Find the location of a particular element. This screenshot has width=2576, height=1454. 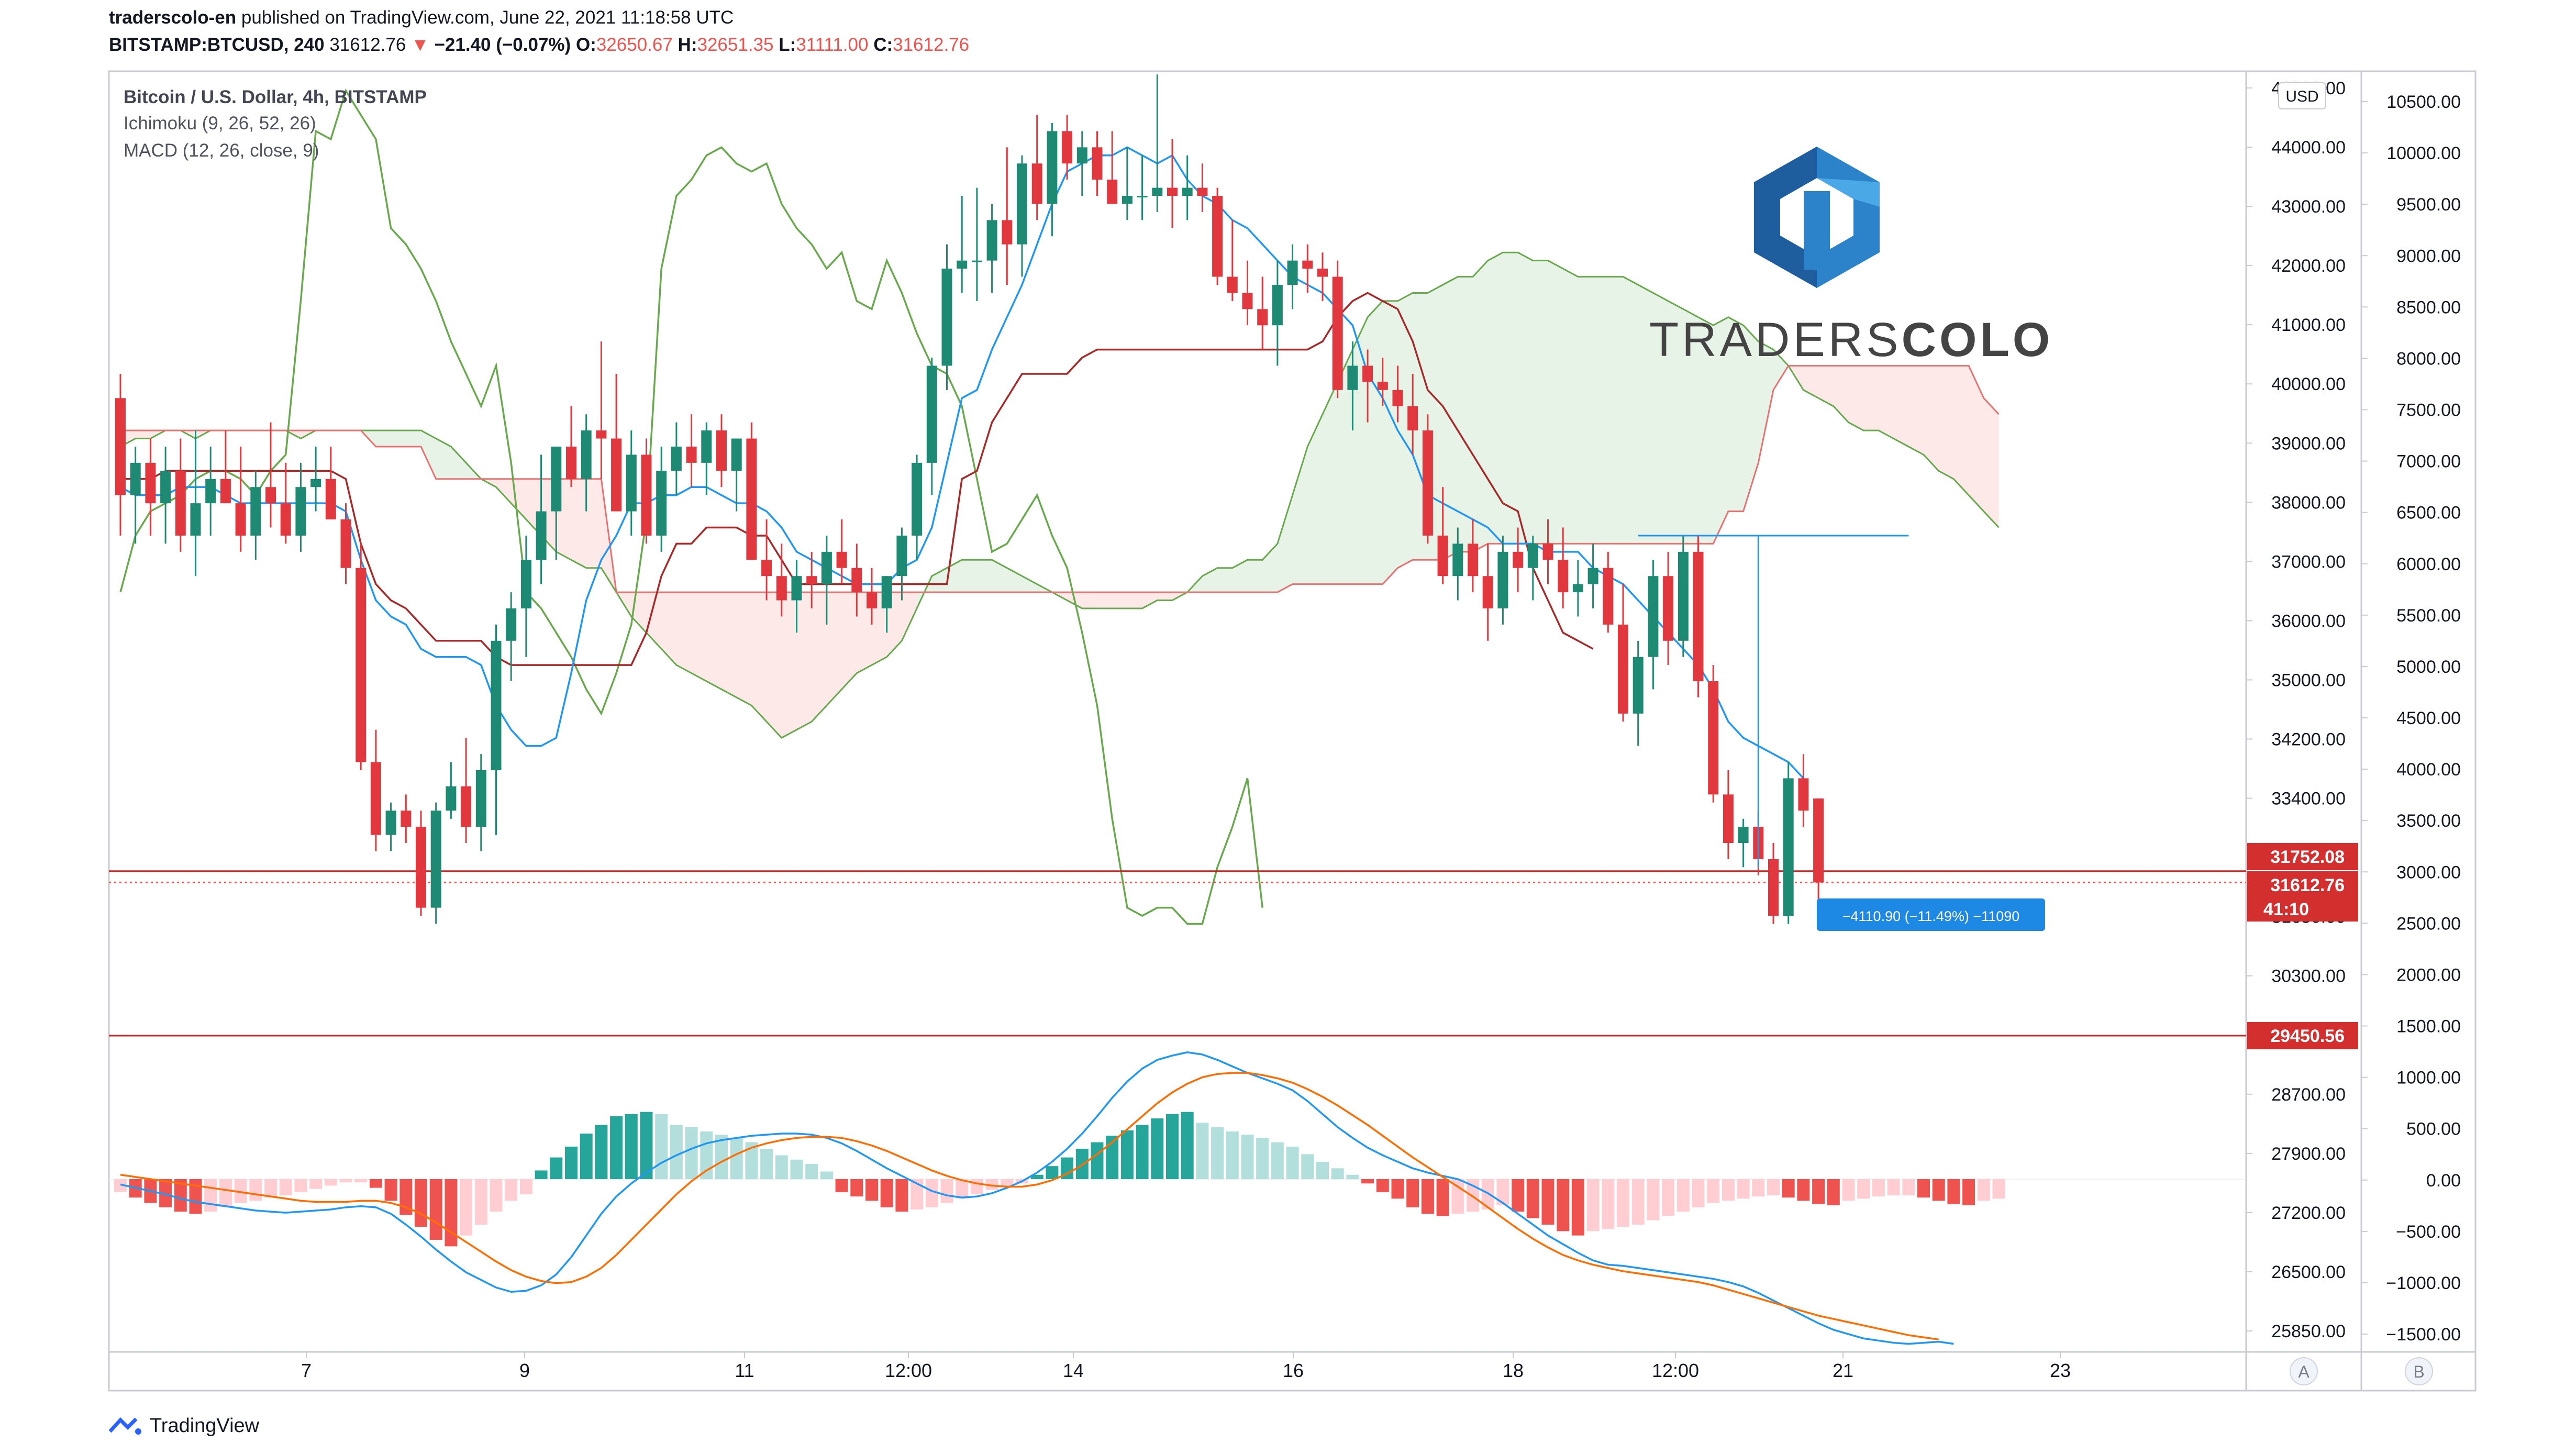

left-axis-label: 43000.00 is located at coordinates (2308, 207).